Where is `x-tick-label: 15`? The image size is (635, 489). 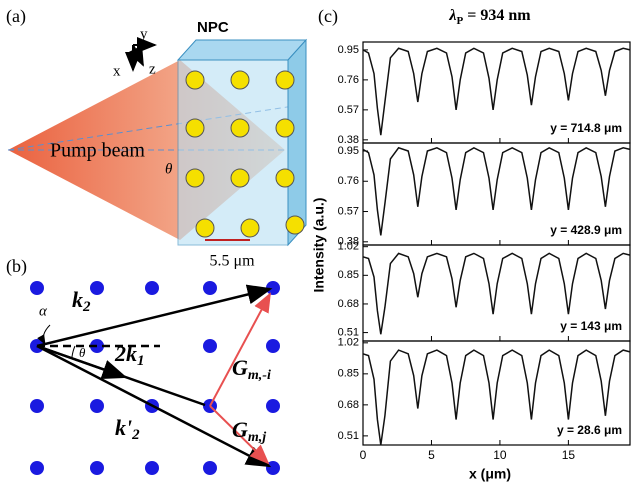 x-tick-label: 15 is located at coordinates (569, 455).